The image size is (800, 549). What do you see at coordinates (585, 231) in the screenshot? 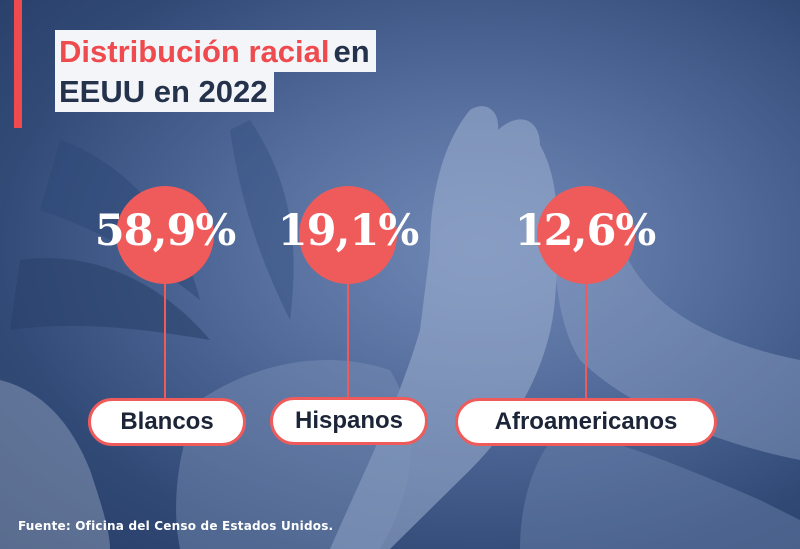
I see `stat-value-afroamericanos: 12,6%` at bounding box center [585, 231].